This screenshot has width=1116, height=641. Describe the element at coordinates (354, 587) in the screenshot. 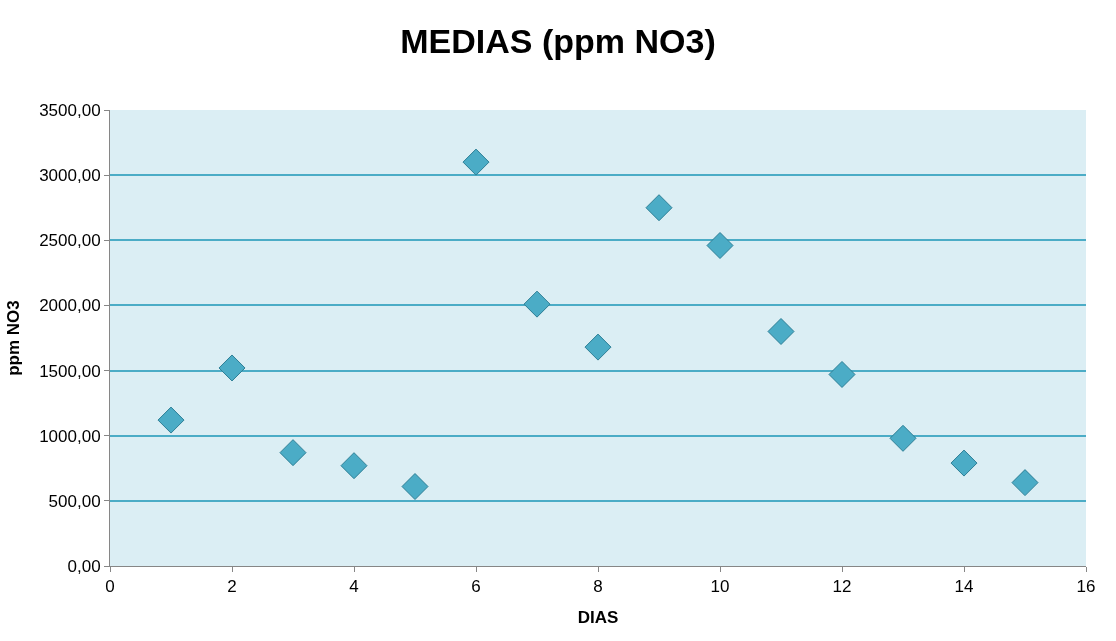

I see `x-tick-label: 4` at that location.